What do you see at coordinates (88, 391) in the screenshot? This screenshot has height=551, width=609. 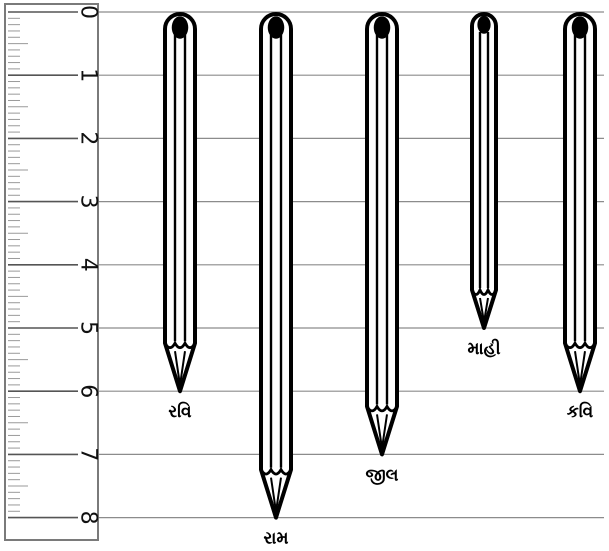 I see `ruler-number: 6` at bounding box center [88, 391].